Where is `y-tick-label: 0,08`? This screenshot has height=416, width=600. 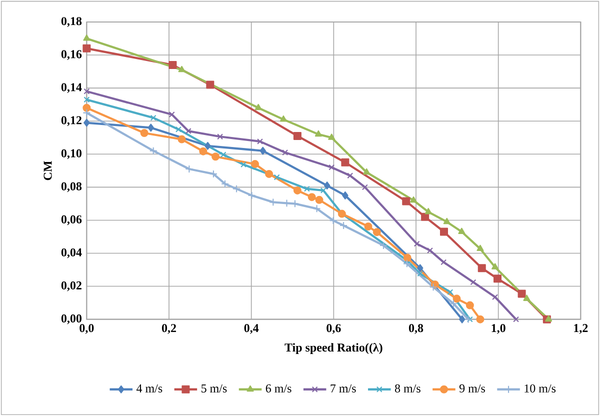 y-tick-label: 0,08 is located at coordinates (71, 187).